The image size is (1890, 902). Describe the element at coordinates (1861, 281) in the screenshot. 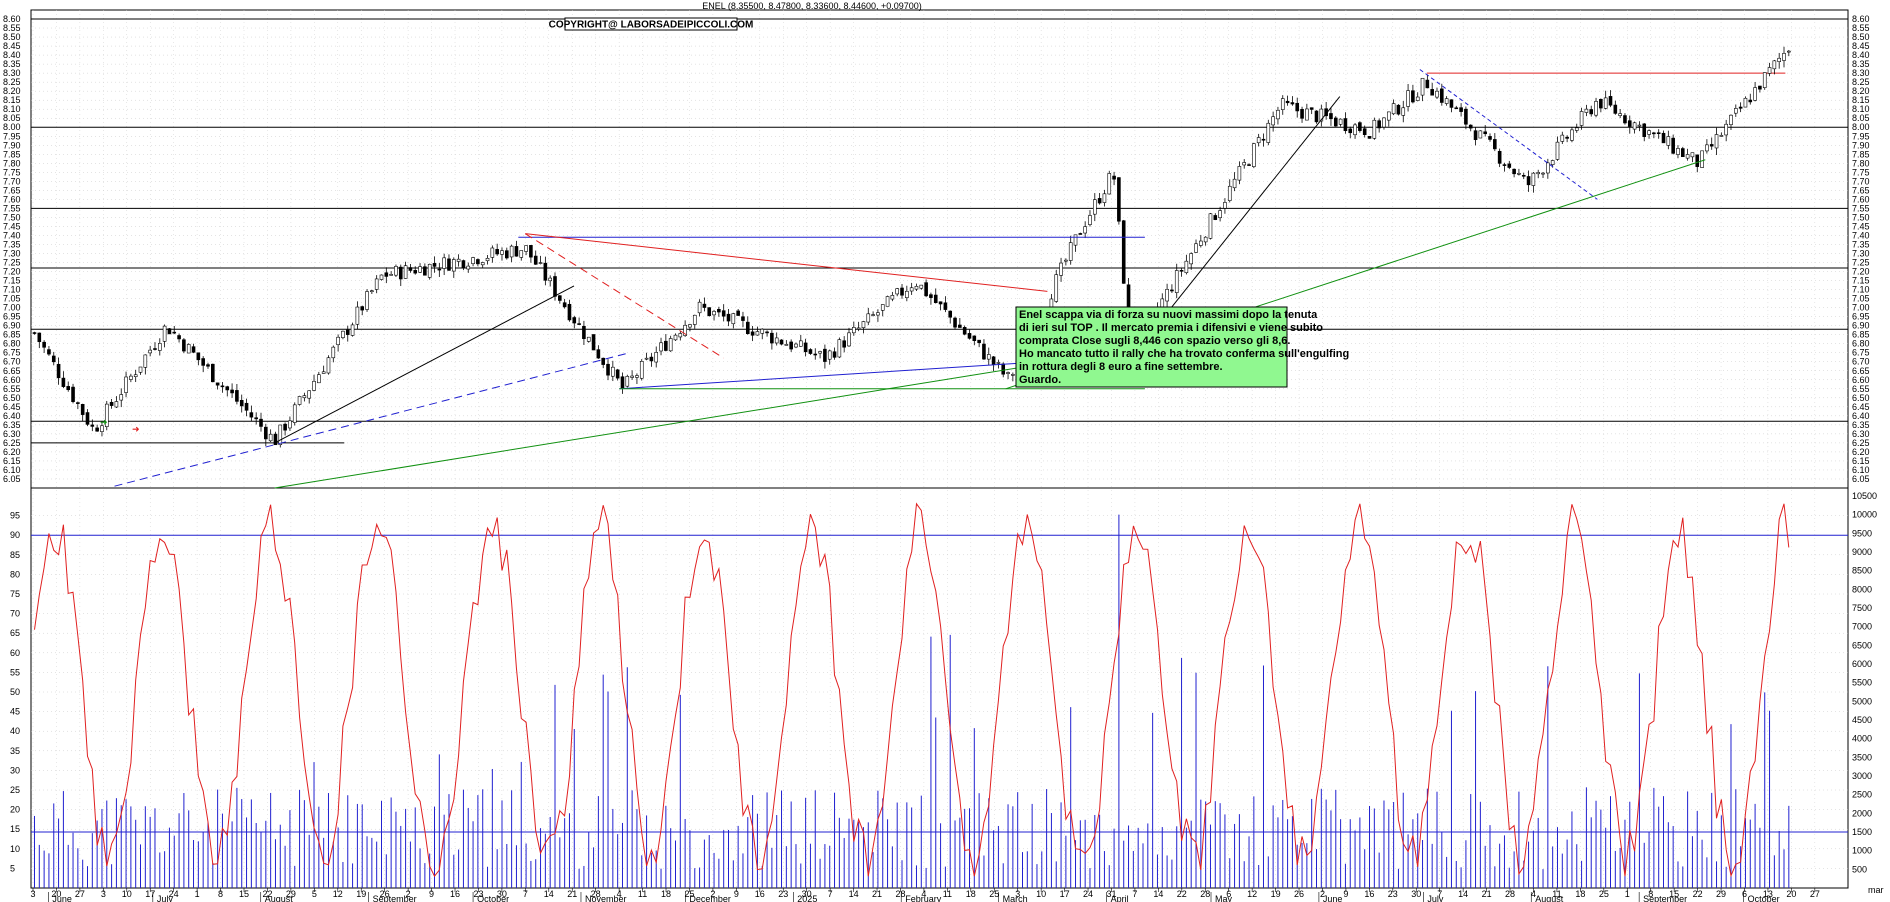

I see `price-tick-right: 7.15` at that location.